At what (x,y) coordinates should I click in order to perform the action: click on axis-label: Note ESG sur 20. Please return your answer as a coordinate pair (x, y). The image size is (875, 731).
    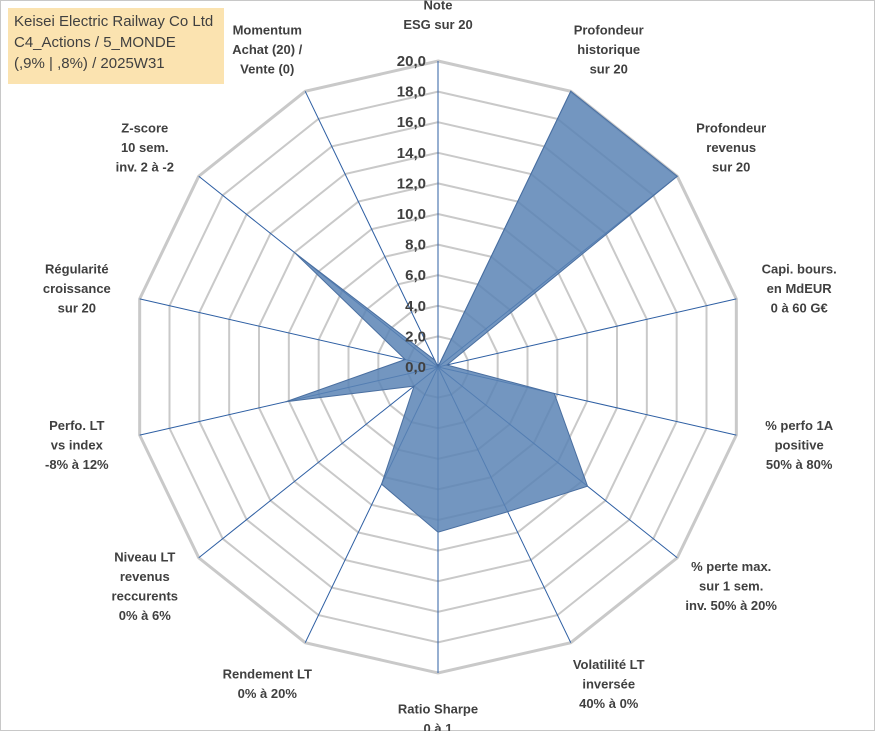
    Looking at the image, I should click on (437, 16).